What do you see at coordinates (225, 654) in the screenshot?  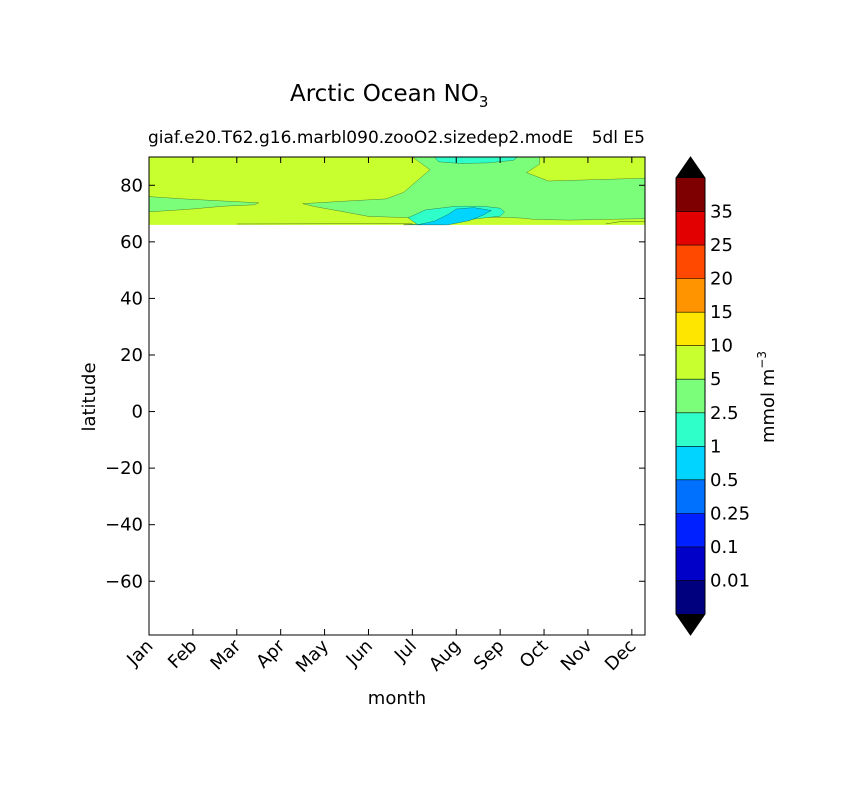 I see `x-tick-label: Mar` at bounding box center [225, 654].